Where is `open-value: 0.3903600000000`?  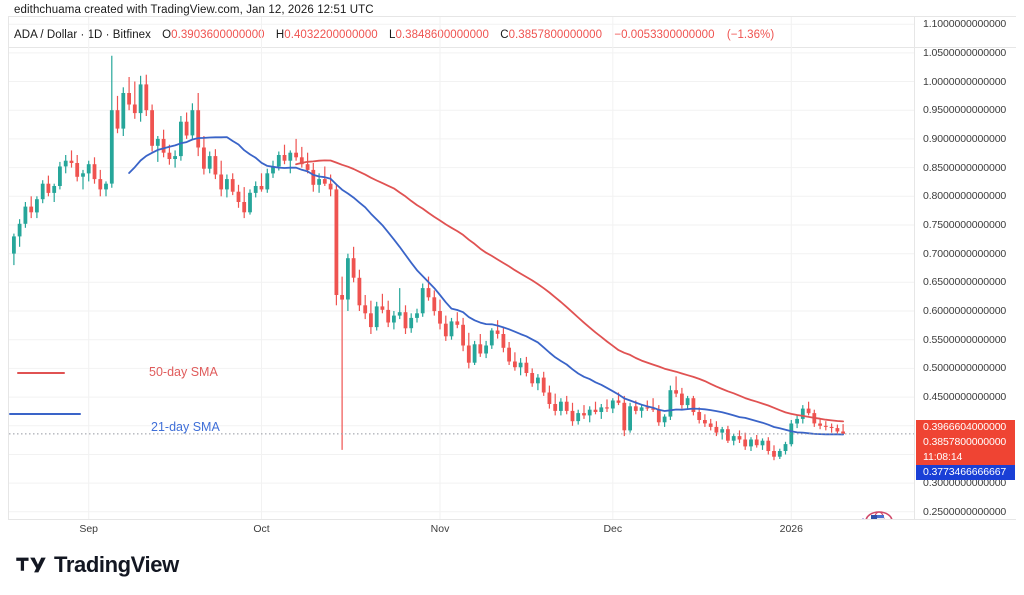 open-value: 0.3903600000000 is located at coordinates (218, 35).